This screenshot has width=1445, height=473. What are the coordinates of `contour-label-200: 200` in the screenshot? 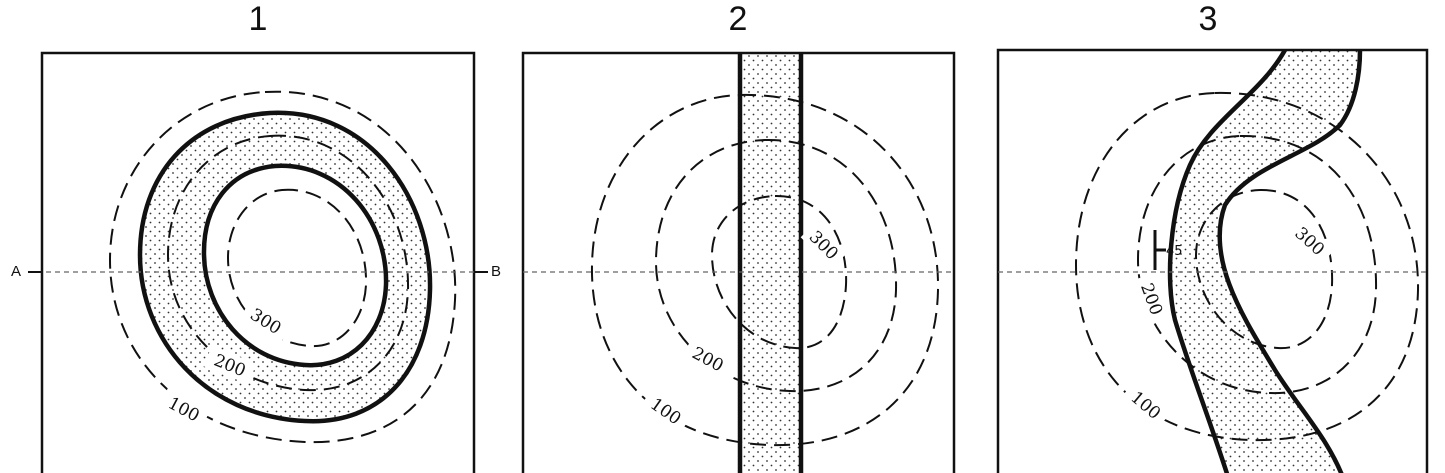 It's located at (1151, 299).